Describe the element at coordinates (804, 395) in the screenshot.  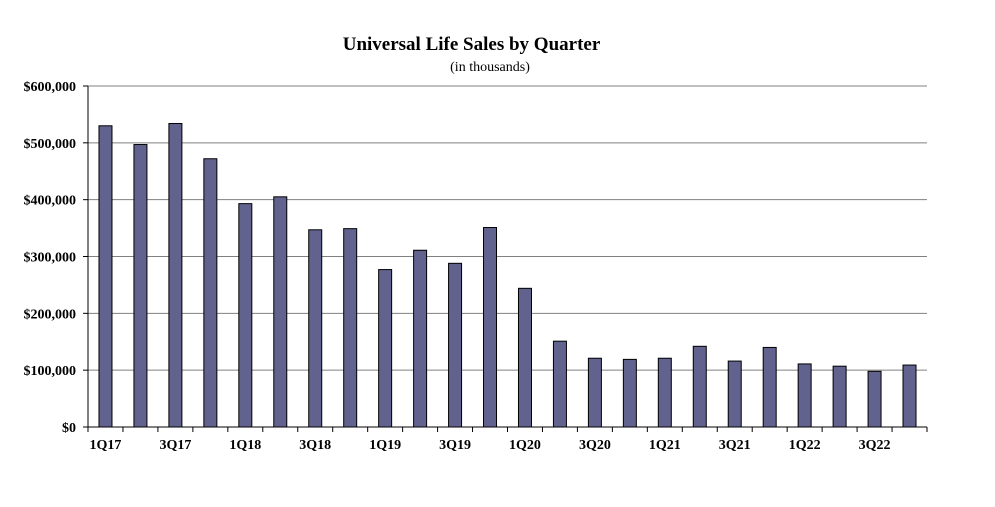
I see `bar-1Q22` at that location.